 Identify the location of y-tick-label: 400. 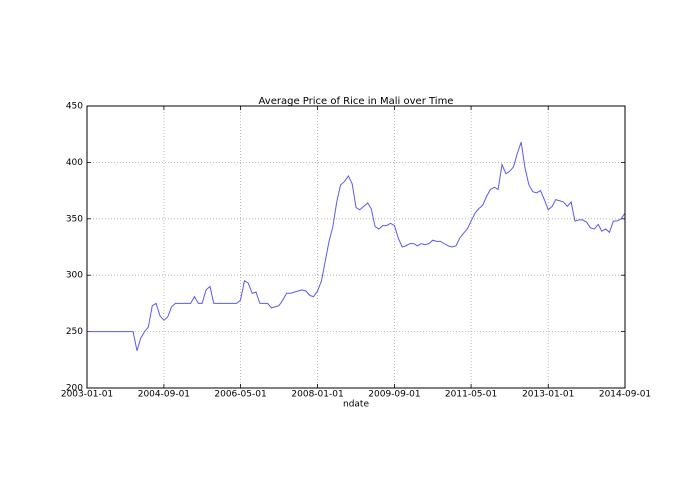
(74, 163).